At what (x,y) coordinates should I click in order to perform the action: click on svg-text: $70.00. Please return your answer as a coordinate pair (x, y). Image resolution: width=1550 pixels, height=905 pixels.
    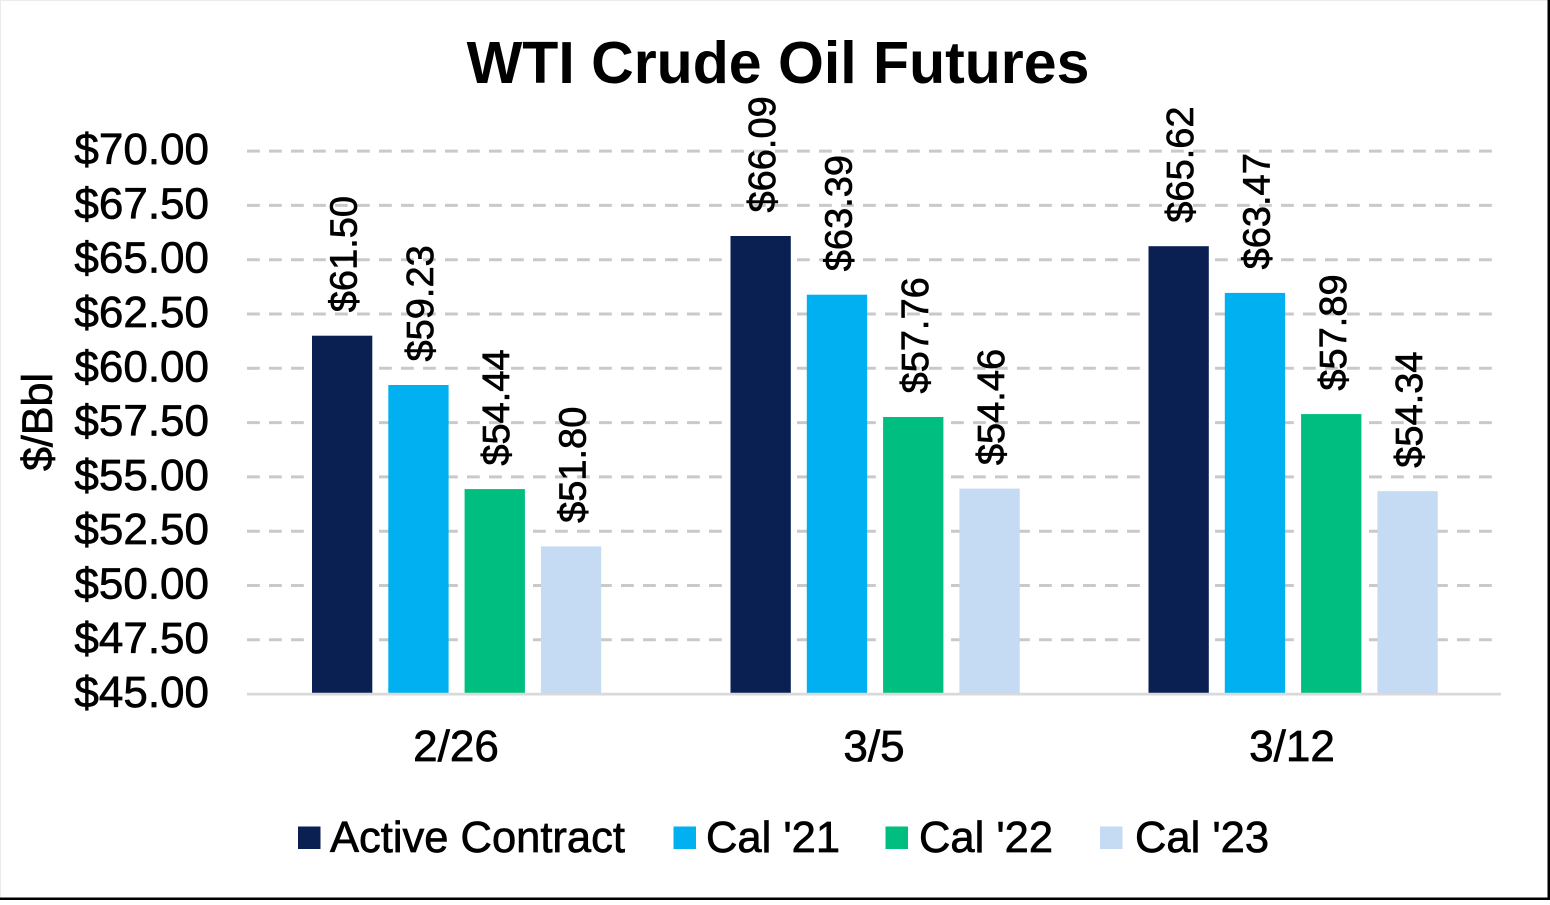
    Looking at the image, I should click on (141, 149).